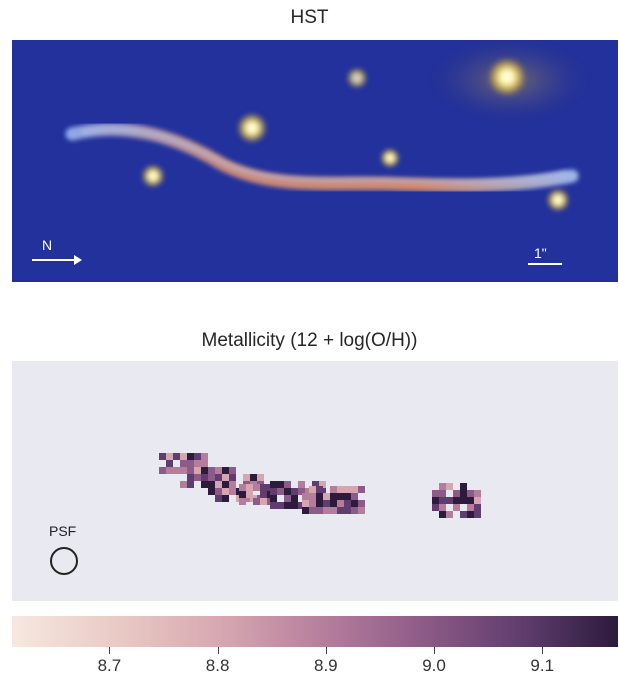 The height and width of the screenshot is (681, 619). Describe the element at coordinates (434, 665) in the screenshot. I see `colorbar-tick-label: 9.0` at that location.